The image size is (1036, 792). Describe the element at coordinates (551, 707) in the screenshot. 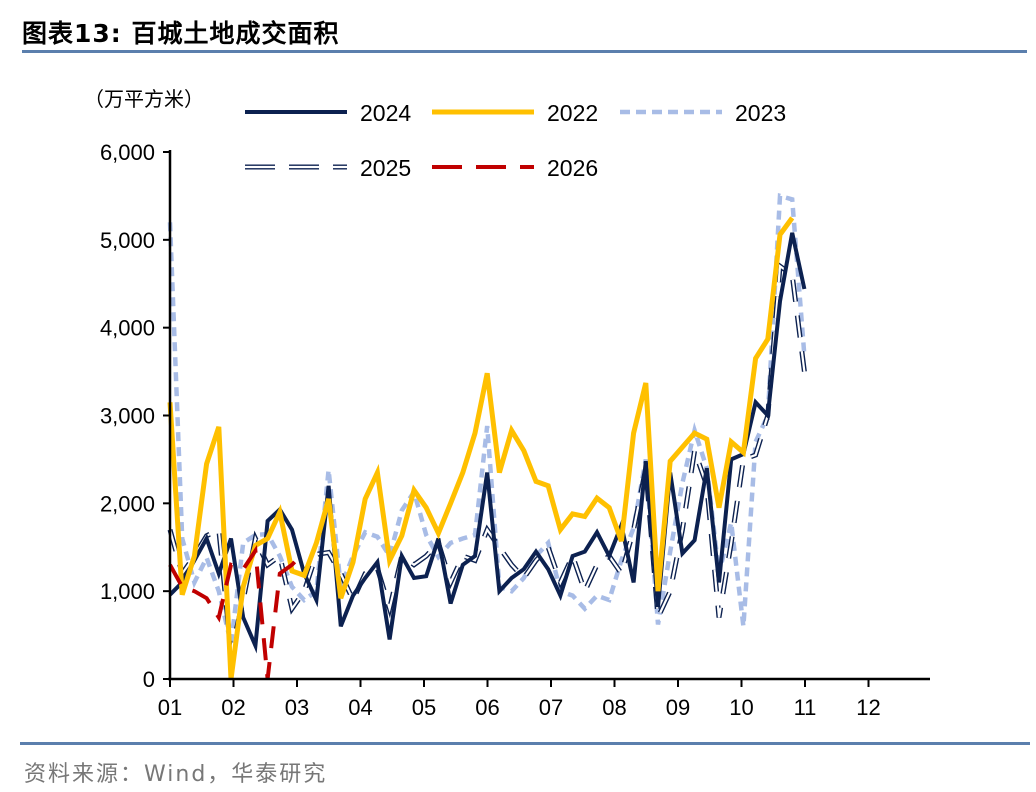

I see `x-tick-label: 07` at that location.